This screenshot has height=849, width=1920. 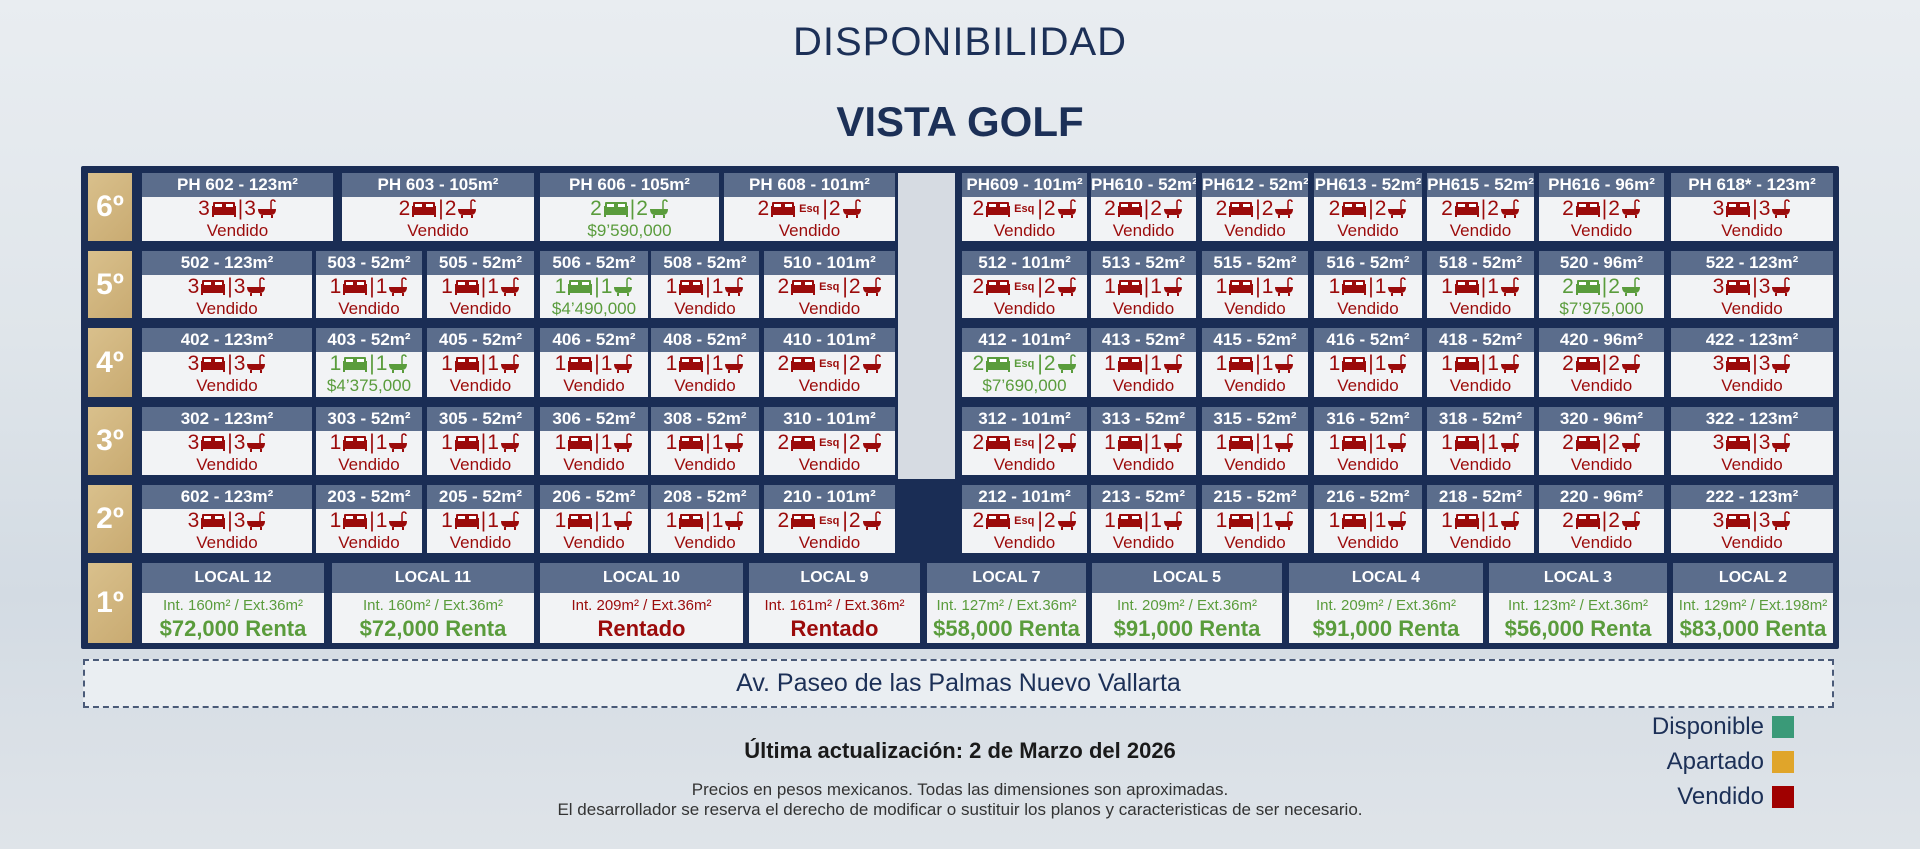 I want to click on bedroom-count: 1, so click(x=1110, y=520).